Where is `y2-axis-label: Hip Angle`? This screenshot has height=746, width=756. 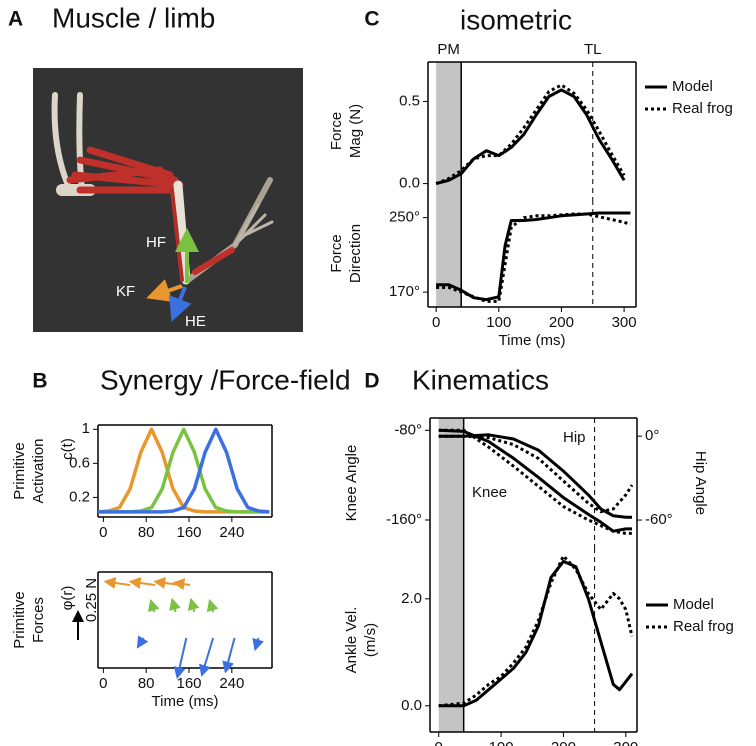 y2-axis-label: Hip Angle is located at coordinates (700, 483).